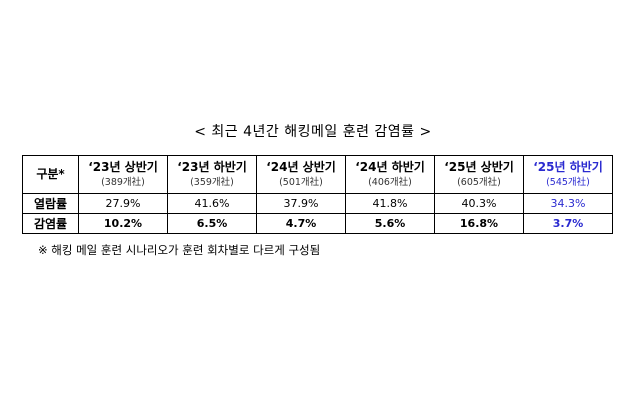 Image resolution: width=626 pixels, height=402 pixels. Describe the element at coordinates (123, 182) in the screenshot. I see `company-count: (389개社)` at that location.